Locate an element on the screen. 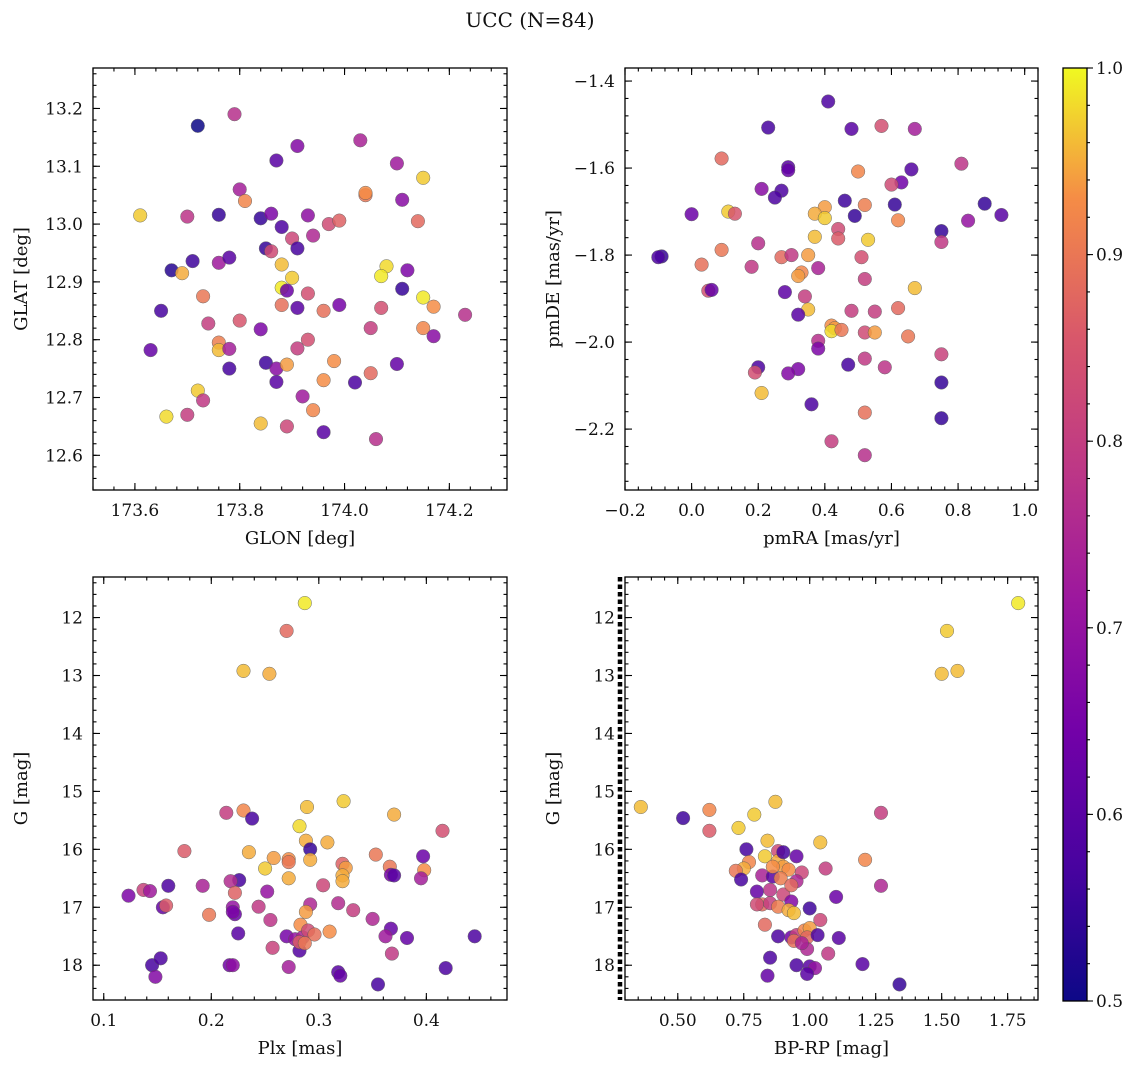 The width and height of the screenshot is (1136, 1067). colorbar-gradient is located at coordinates (1075, 534).